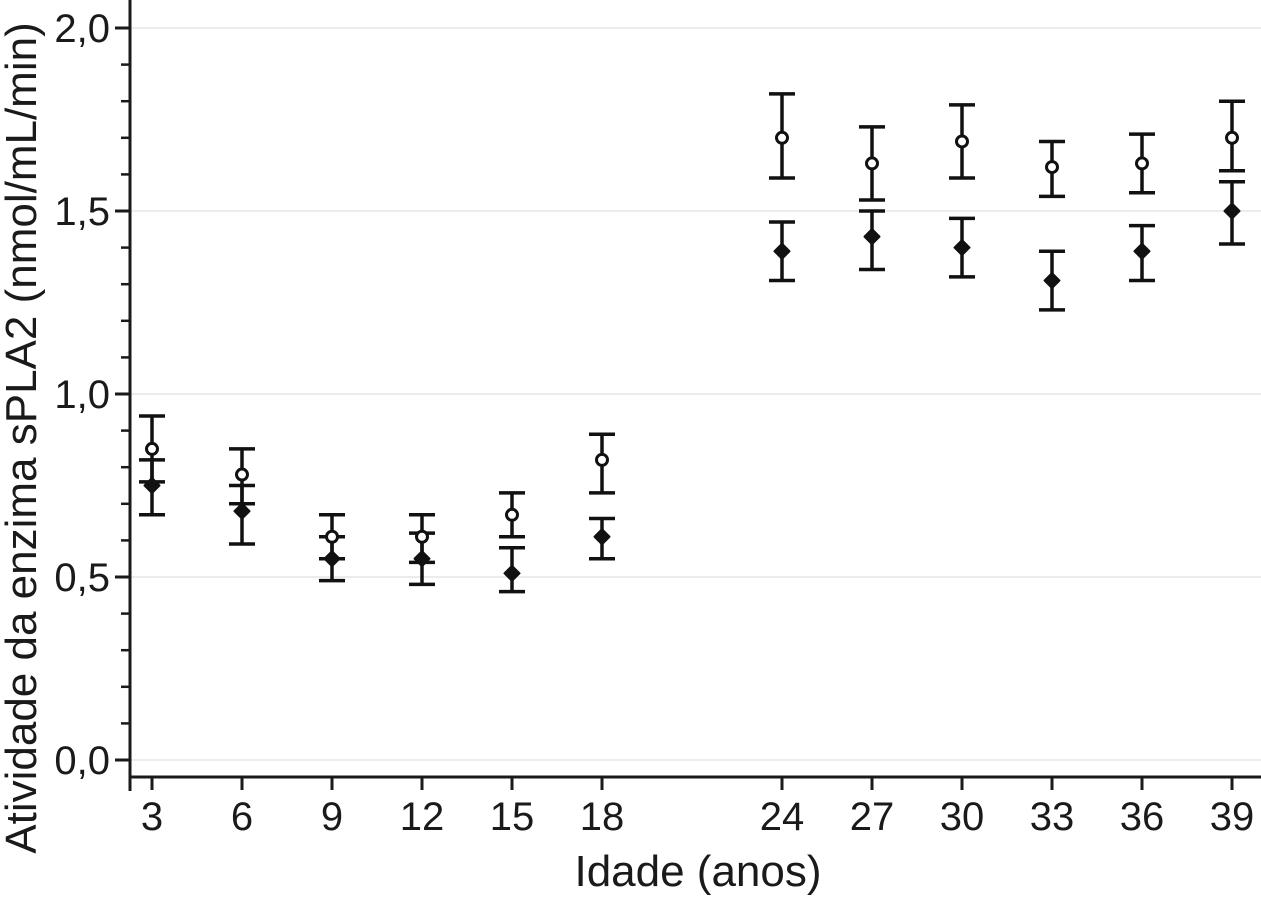 The height and width of the screenshot is (913, 1261). I want to click on x-tick-label: 36, so click(1142, 817).